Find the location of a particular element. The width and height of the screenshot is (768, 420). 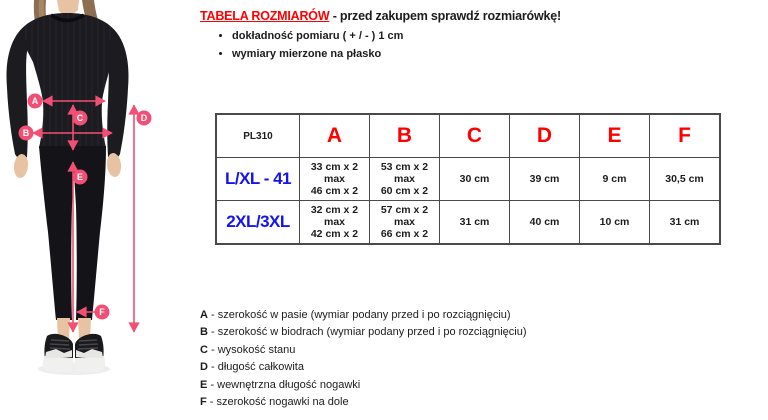

legend-item-c: C - wysokość stanu is located at coordinates (248, 349).